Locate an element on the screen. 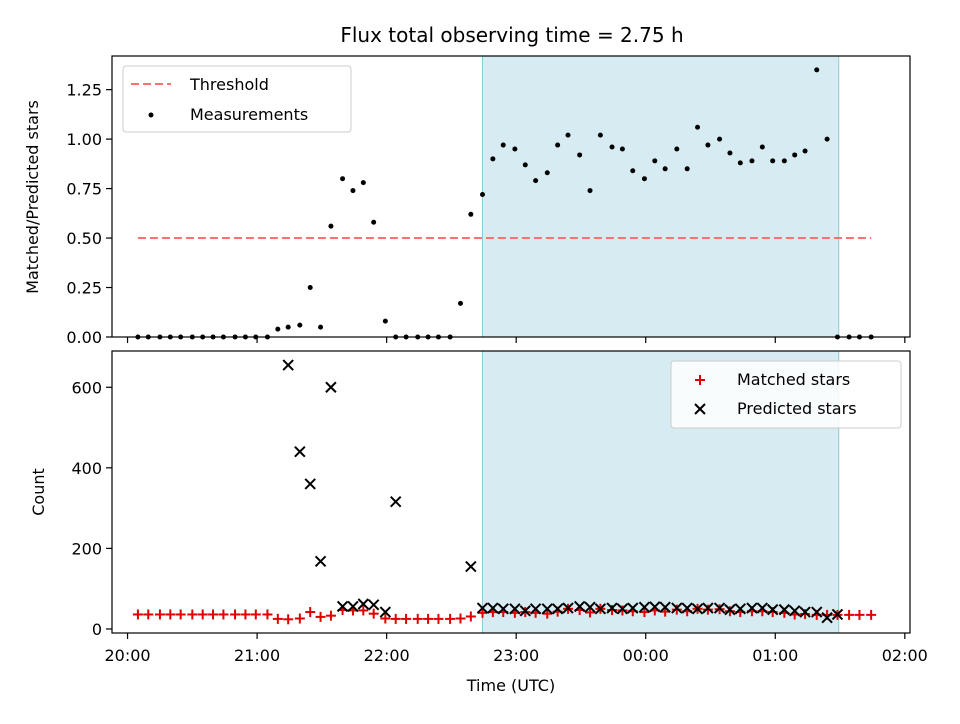 The height and width of the screenshot is (724, 960). top-y-tick-label: 1.25 is located at coordinates (84, 90).